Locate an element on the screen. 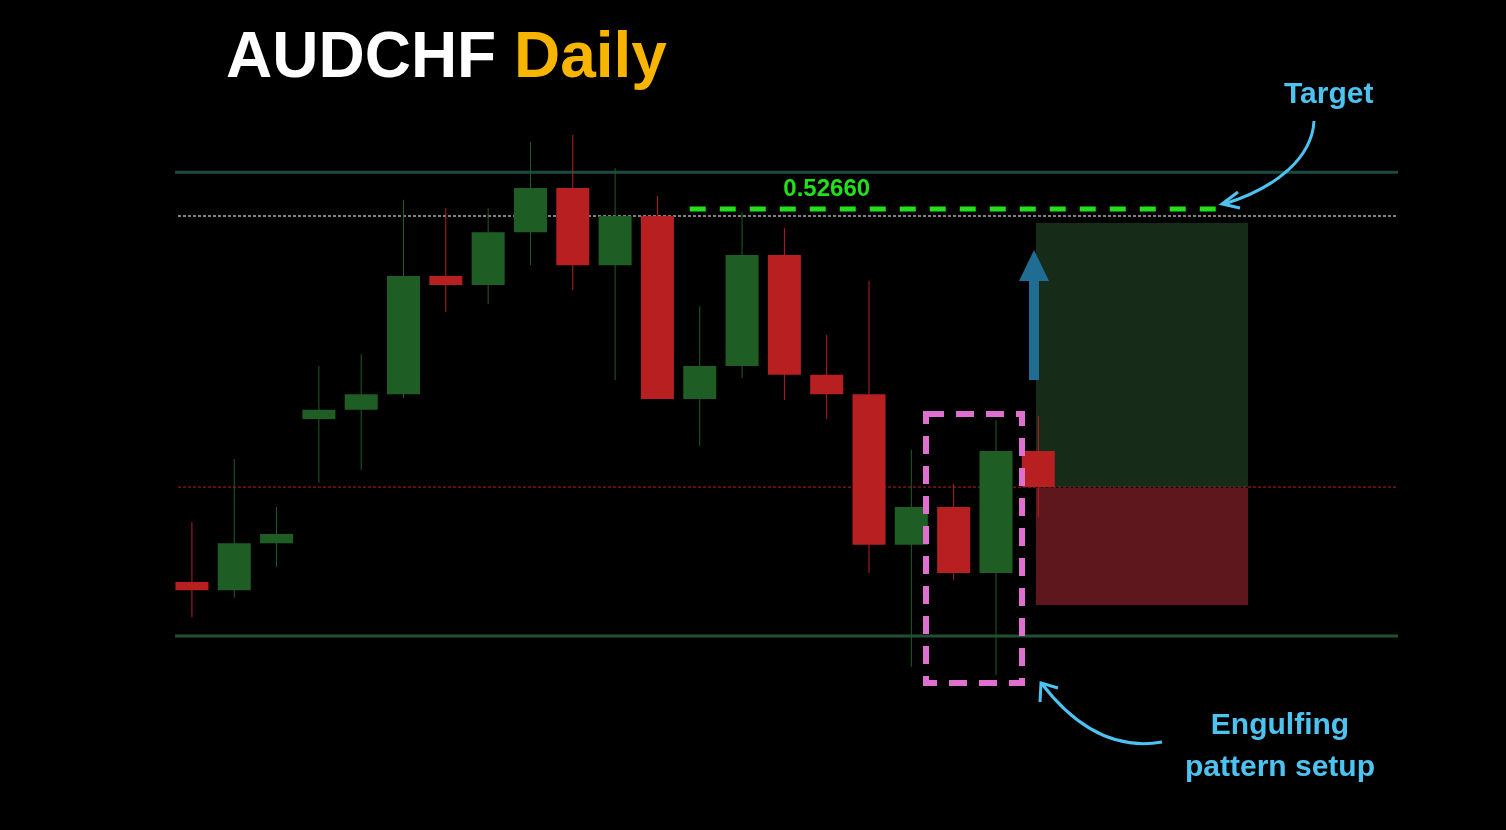 The width and height of the screenshot is (1506, 830). text: Engulfing pattern setup is located at coordinates (1280, 745).